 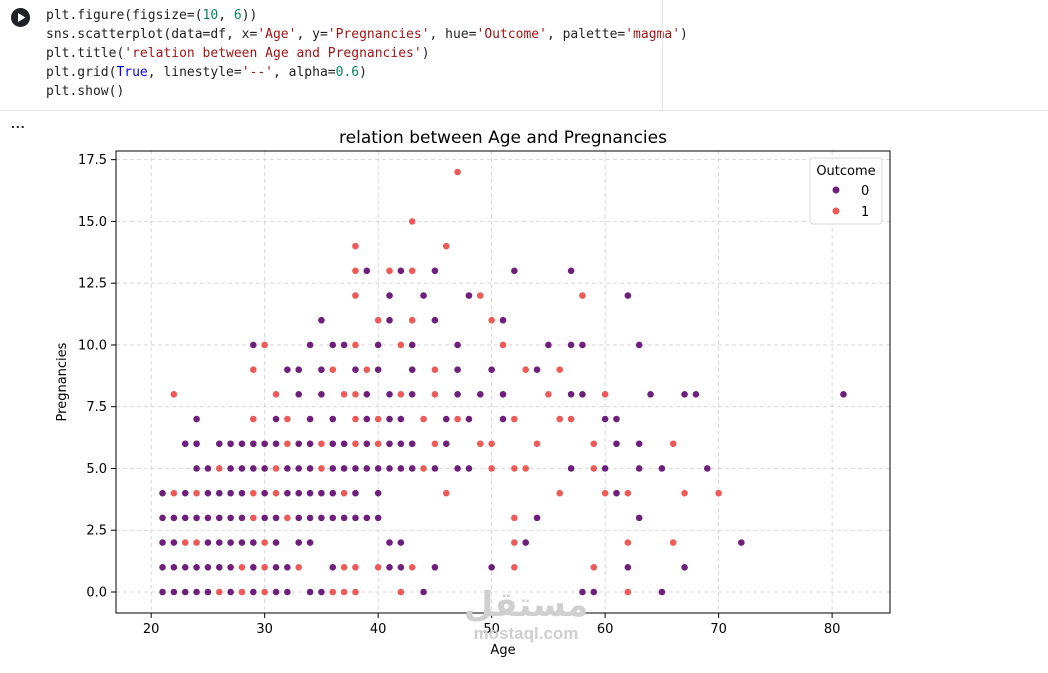 I want to click on code-token: , y=, so click(x=312, y=34).